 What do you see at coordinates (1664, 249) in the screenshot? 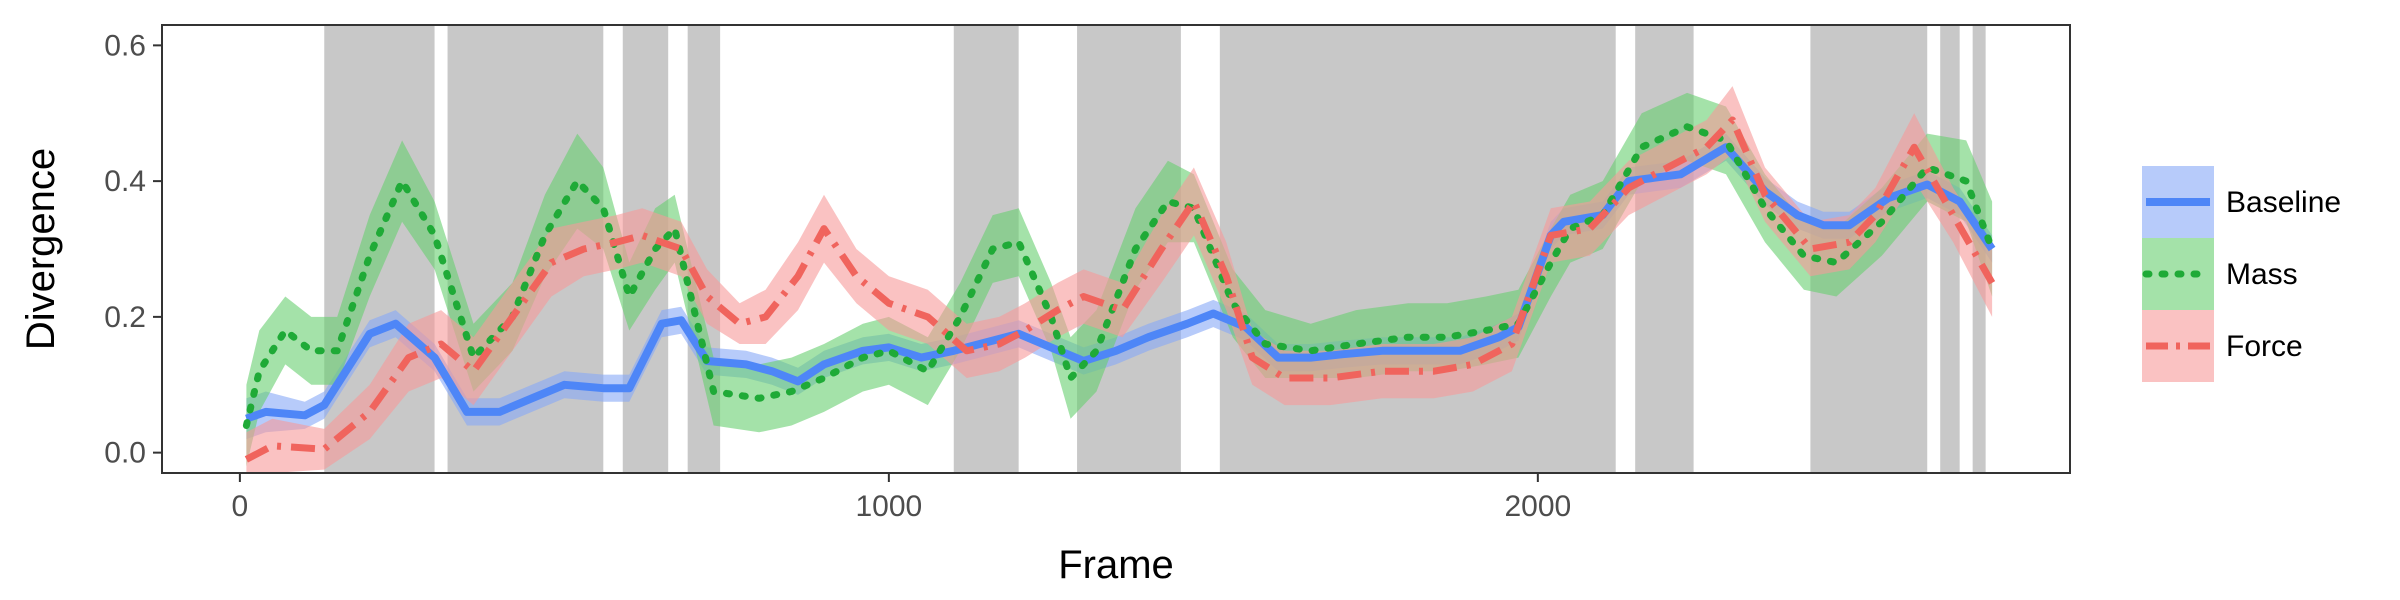
I see `shaded-interval` at bounding box center [1664, 249].